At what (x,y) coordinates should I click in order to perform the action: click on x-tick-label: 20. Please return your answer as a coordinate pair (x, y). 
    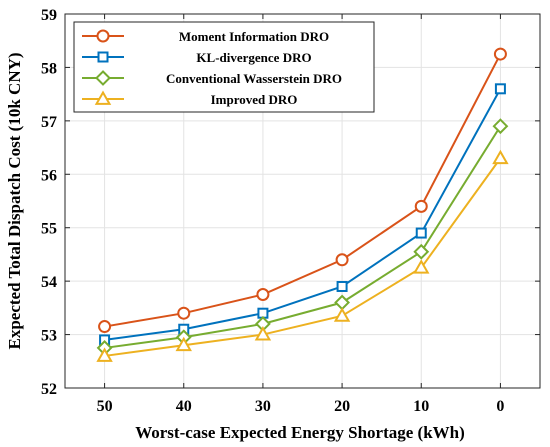
    Looking at the image, I should click on (342, 406).